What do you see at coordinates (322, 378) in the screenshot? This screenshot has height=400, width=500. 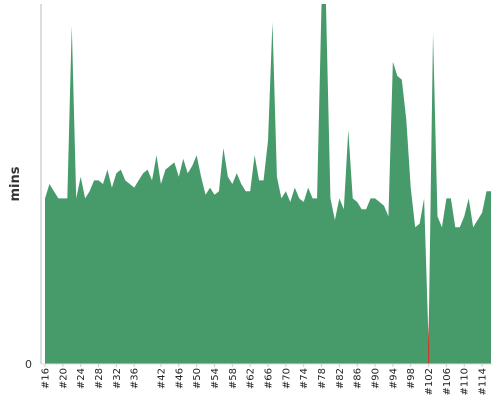 I see `x-tick-label: #78` at bounding box center [322, 378].